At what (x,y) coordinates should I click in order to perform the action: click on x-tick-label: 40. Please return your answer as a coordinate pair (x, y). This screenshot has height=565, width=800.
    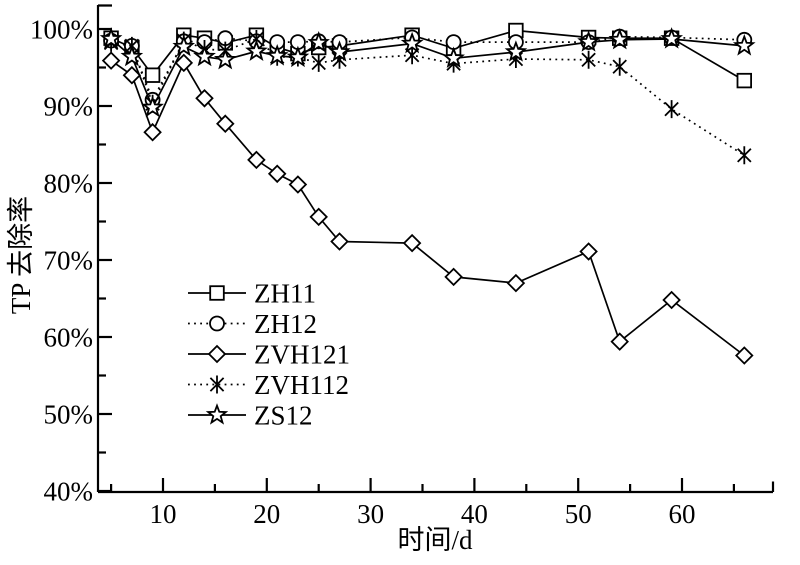
    Looking at the image, I should click on (474, 514).